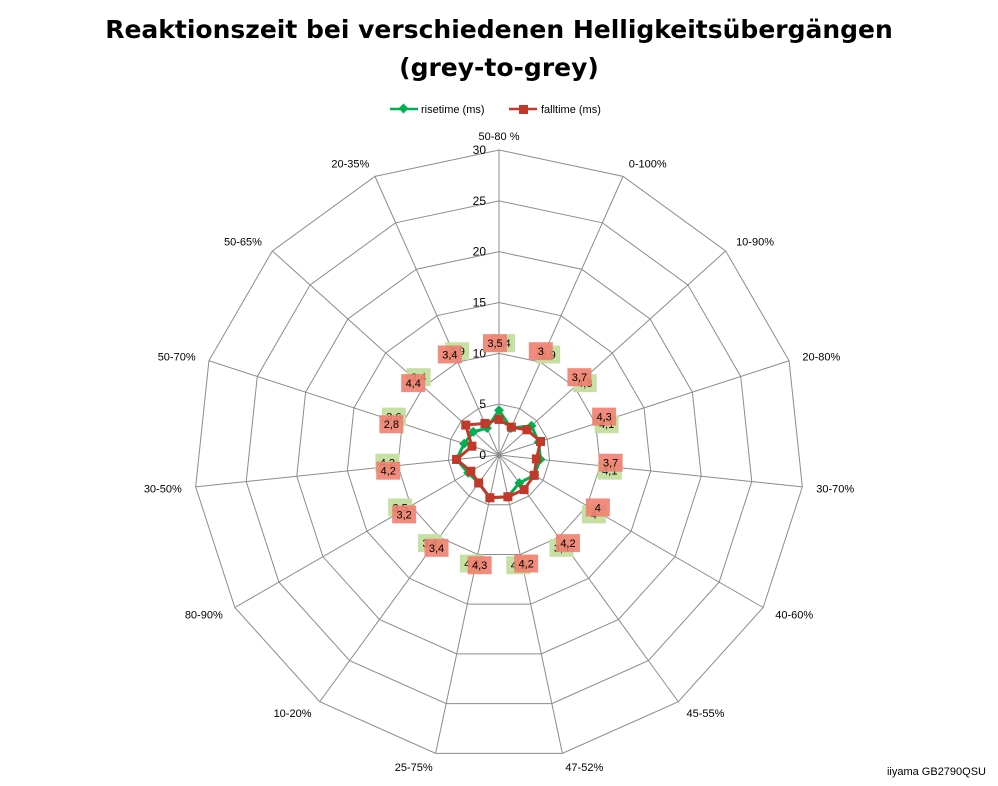 This screenshot has height=786, width=998. What do you see at coordinates (495, 109) in the screenshot?
I see `legend: risetime (ms) falltime (ms)` at bounding box center [495, 109].